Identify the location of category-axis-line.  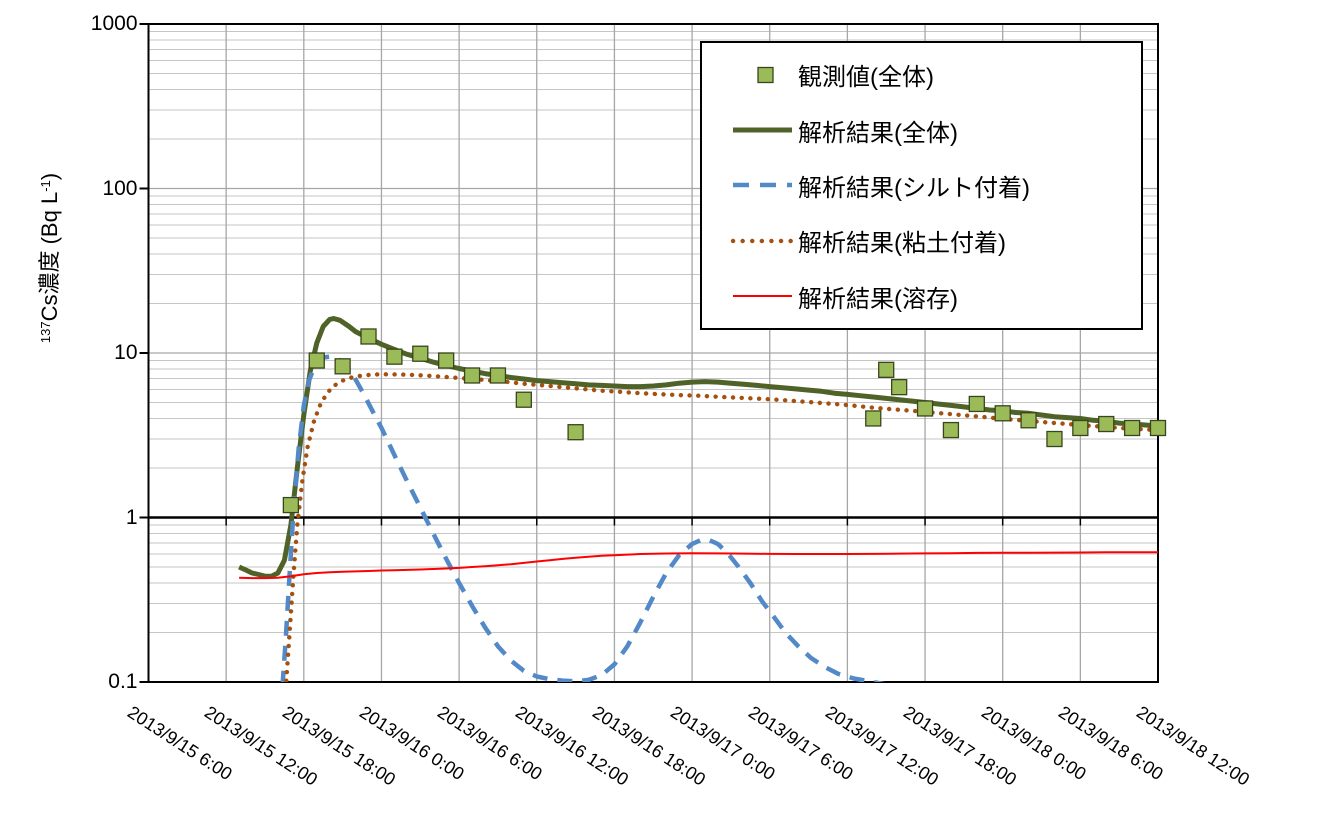
(653, 521).